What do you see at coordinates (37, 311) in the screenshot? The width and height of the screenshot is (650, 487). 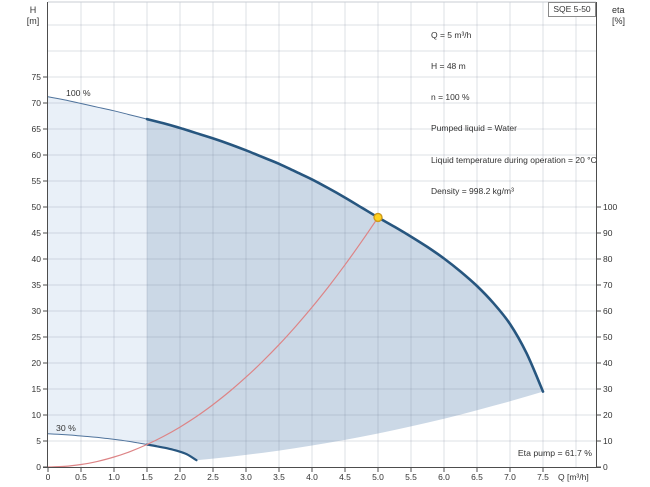 I see `h-axis-tick-label: 30` at bounding box center [37, 311].